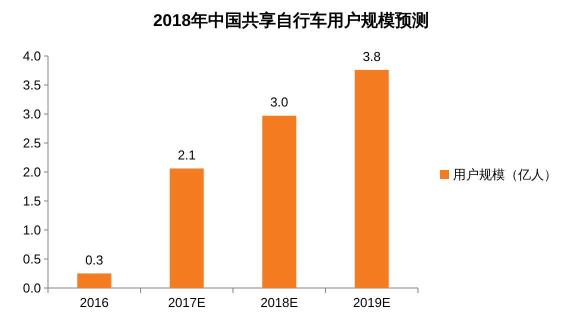  Describe the element at coordinates (31, 143) in the screenshot. I see `y-tick-label: 2.5` at that location.